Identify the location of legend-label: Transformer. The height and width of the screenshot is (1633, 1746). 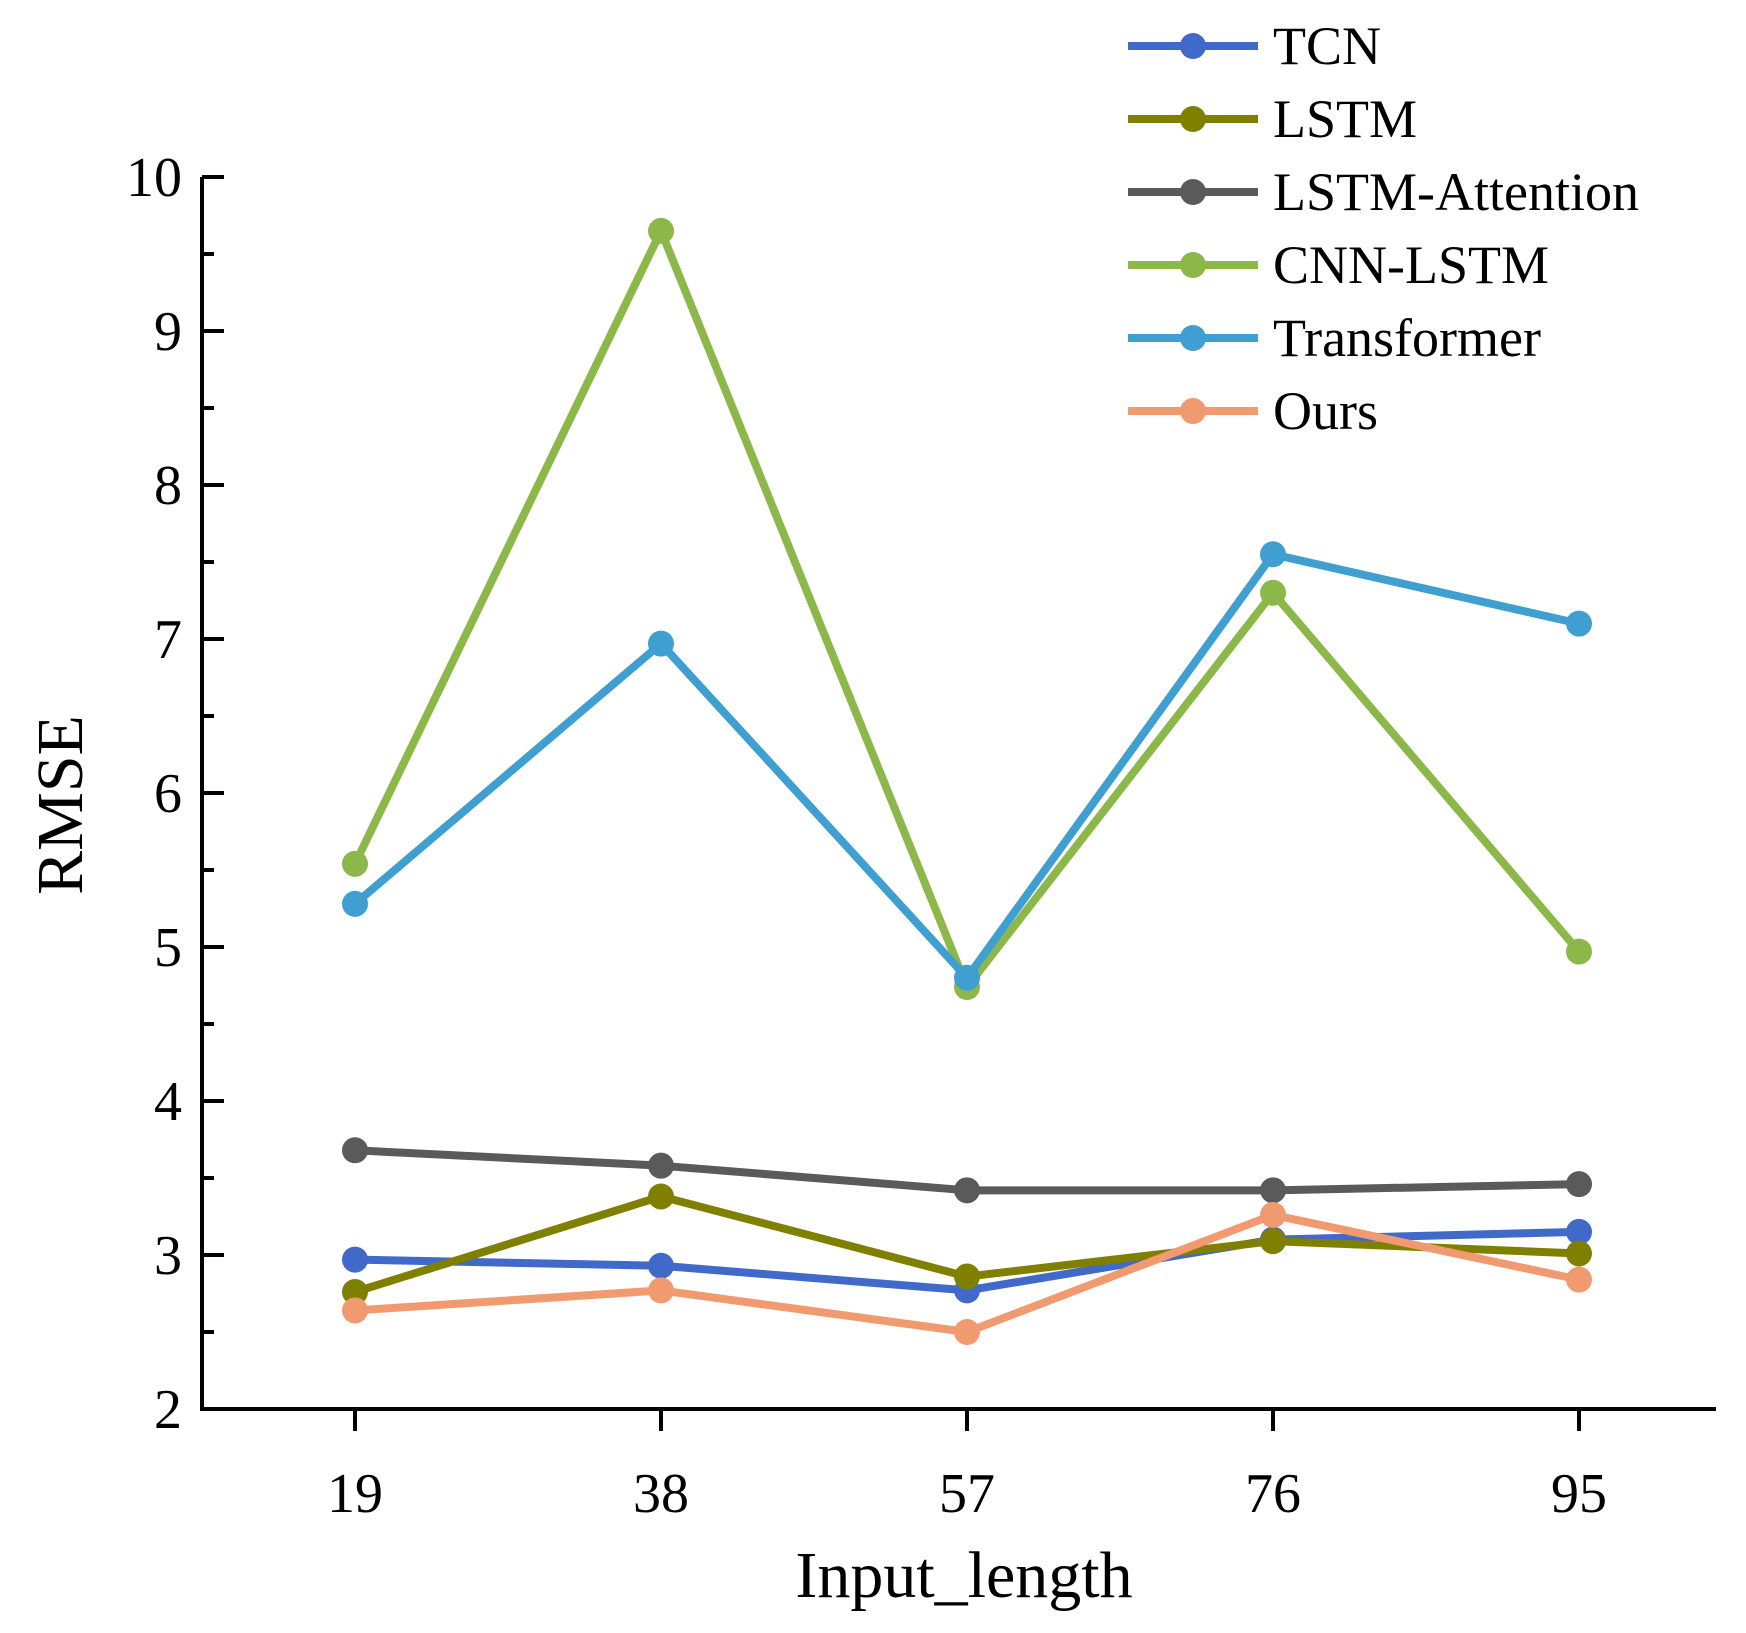
(1407, 338).